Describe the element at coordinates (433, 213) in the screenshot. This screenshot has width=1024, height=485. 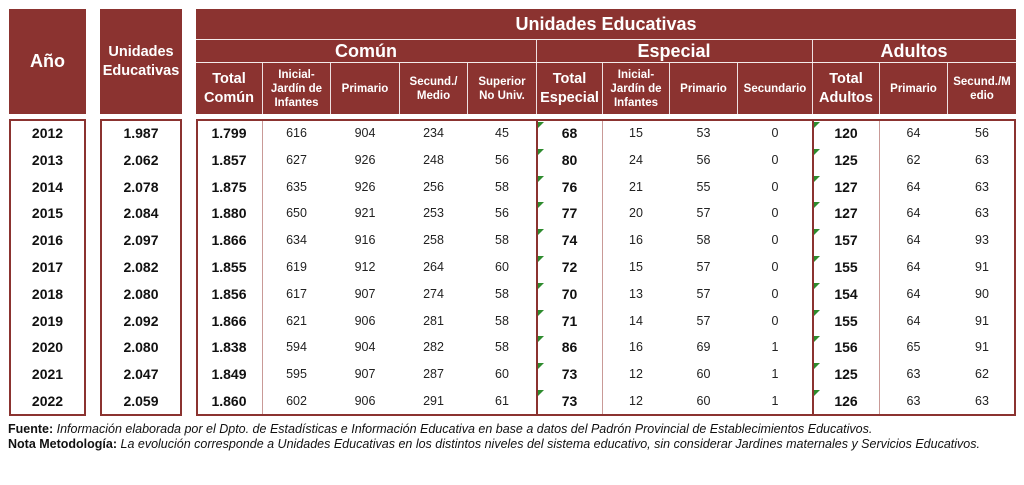
I see `table-cell: 253` at that location.